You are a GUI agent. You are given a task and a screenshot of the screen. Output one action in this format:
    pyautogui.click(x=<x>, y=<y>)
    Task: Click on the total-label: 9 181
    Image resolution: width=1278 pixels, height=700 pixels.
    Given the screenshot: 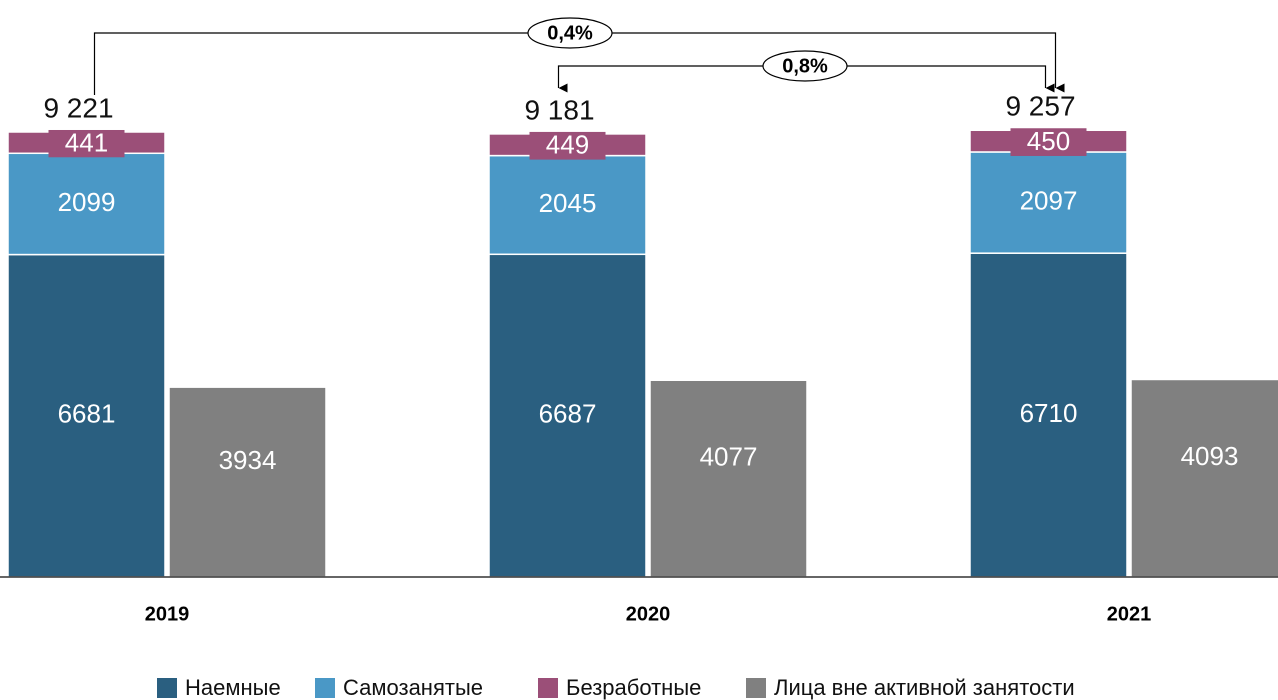 What is the action you would take?
    pyautogui.click(x=559, y=109)
    